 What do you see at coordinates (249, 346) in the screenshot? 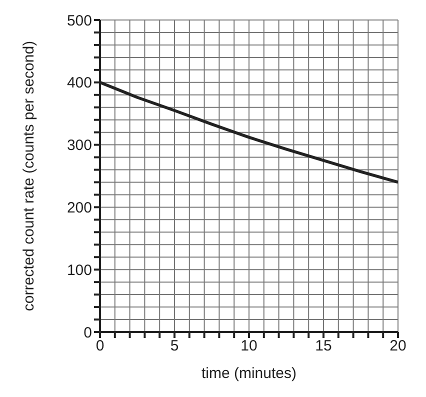
I see `x-tick-label: 10` at bounding box center [249, 346].